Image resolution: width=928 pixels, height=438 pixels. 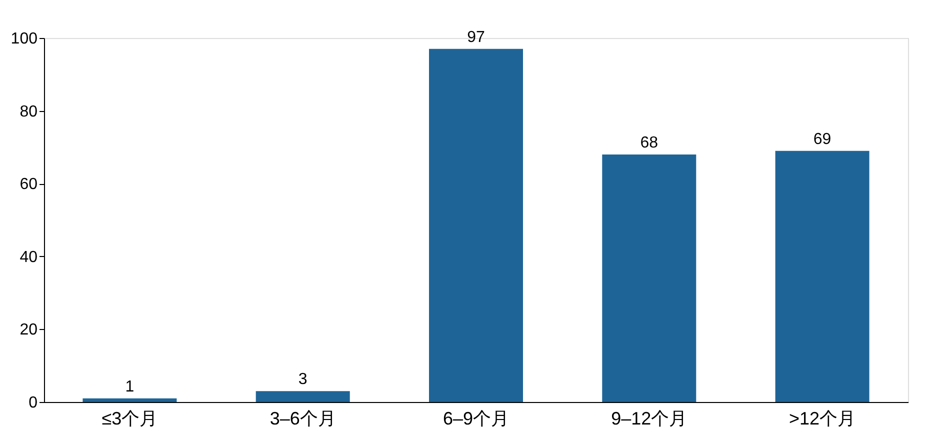 What do you see at coordinates (29, 257) in the screenshot?
I see `y-tick-label: 40` at bounding box center [29, 257].